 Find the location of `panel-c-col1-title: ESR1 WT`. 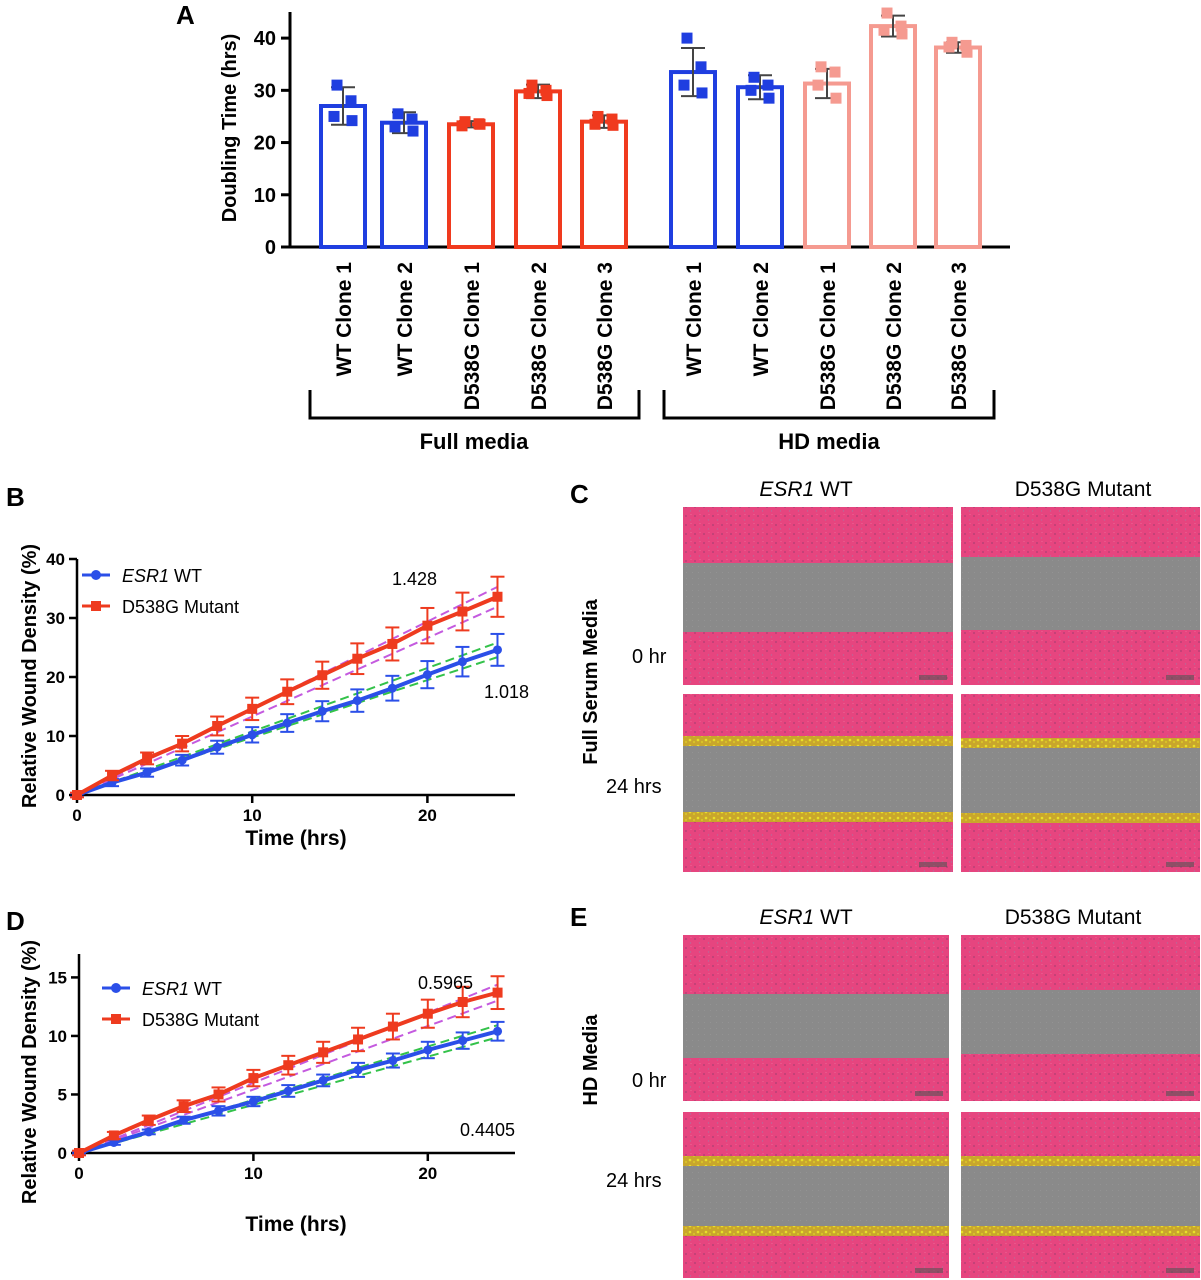

panel-c-col1-title: ESR1 WT is located at coordinates (806, 489).